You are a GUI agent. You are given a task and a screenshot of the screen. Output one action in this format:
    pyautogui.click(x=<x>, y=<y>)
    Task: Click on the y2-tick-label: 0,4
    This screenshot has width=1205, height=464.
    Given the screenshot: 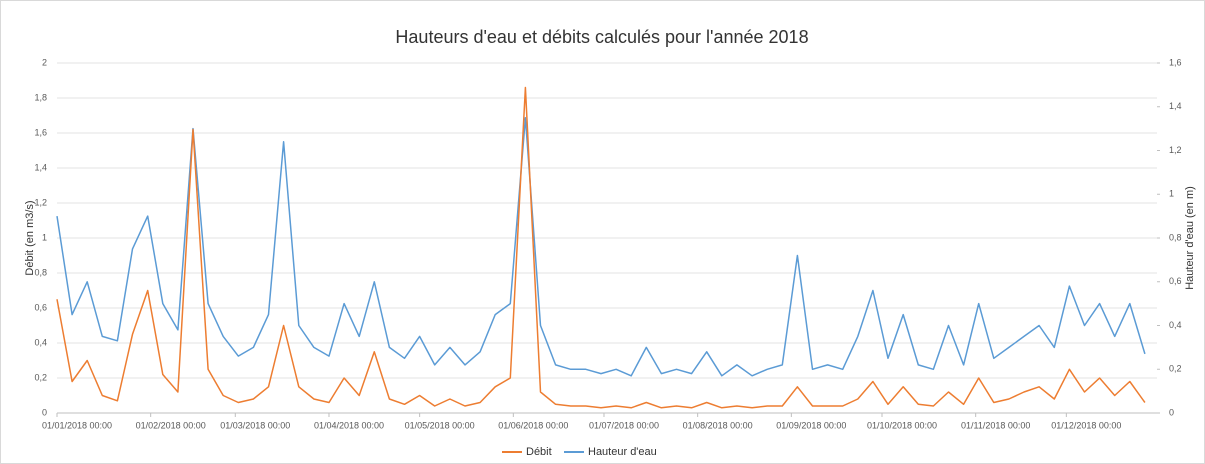 What is the action you would take?
    pyautogui.click(x=1175, y=325)
    